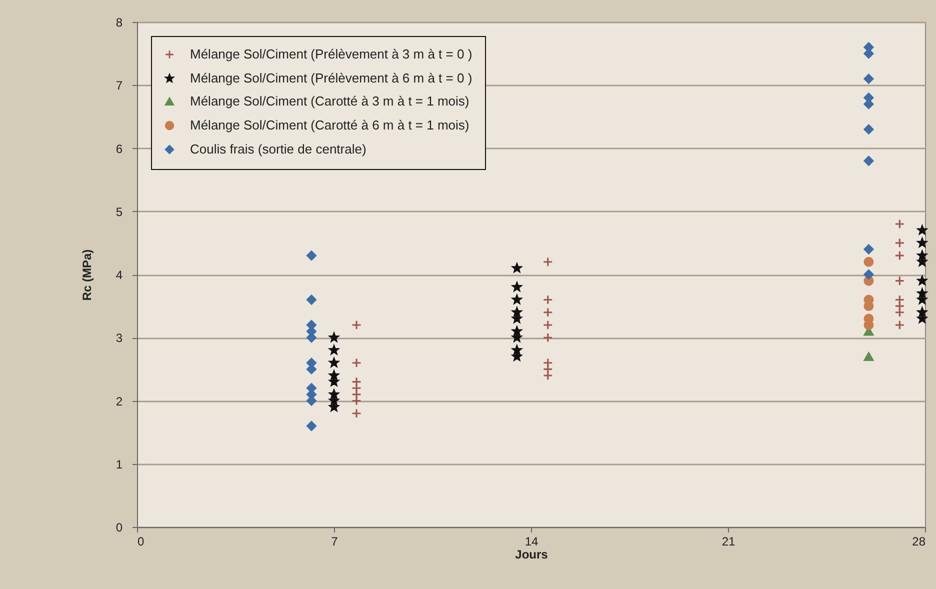  Describe the element at coordinates (119, 338) in the screenshot. I see `y-tick-label: 3` at that location.